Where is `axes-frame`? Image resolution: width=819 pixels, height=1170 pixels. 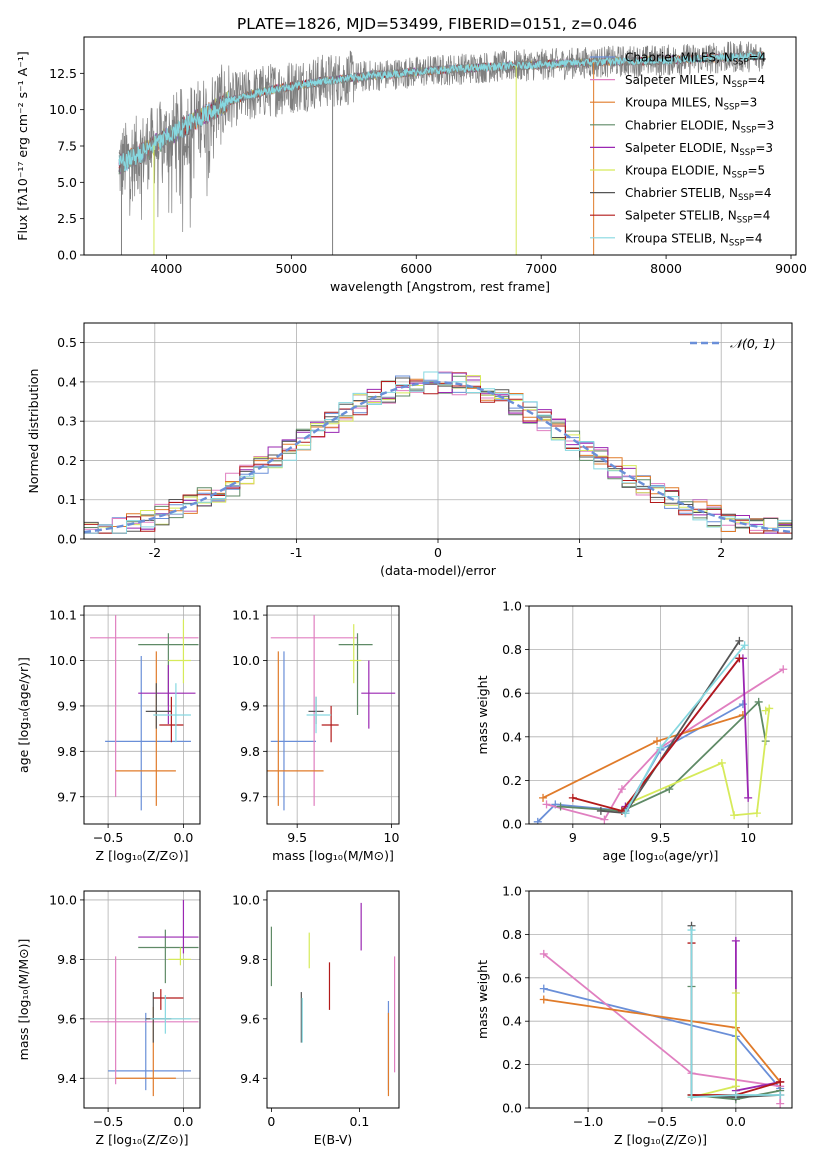
axes-frame is located at coordinates (333, 999).